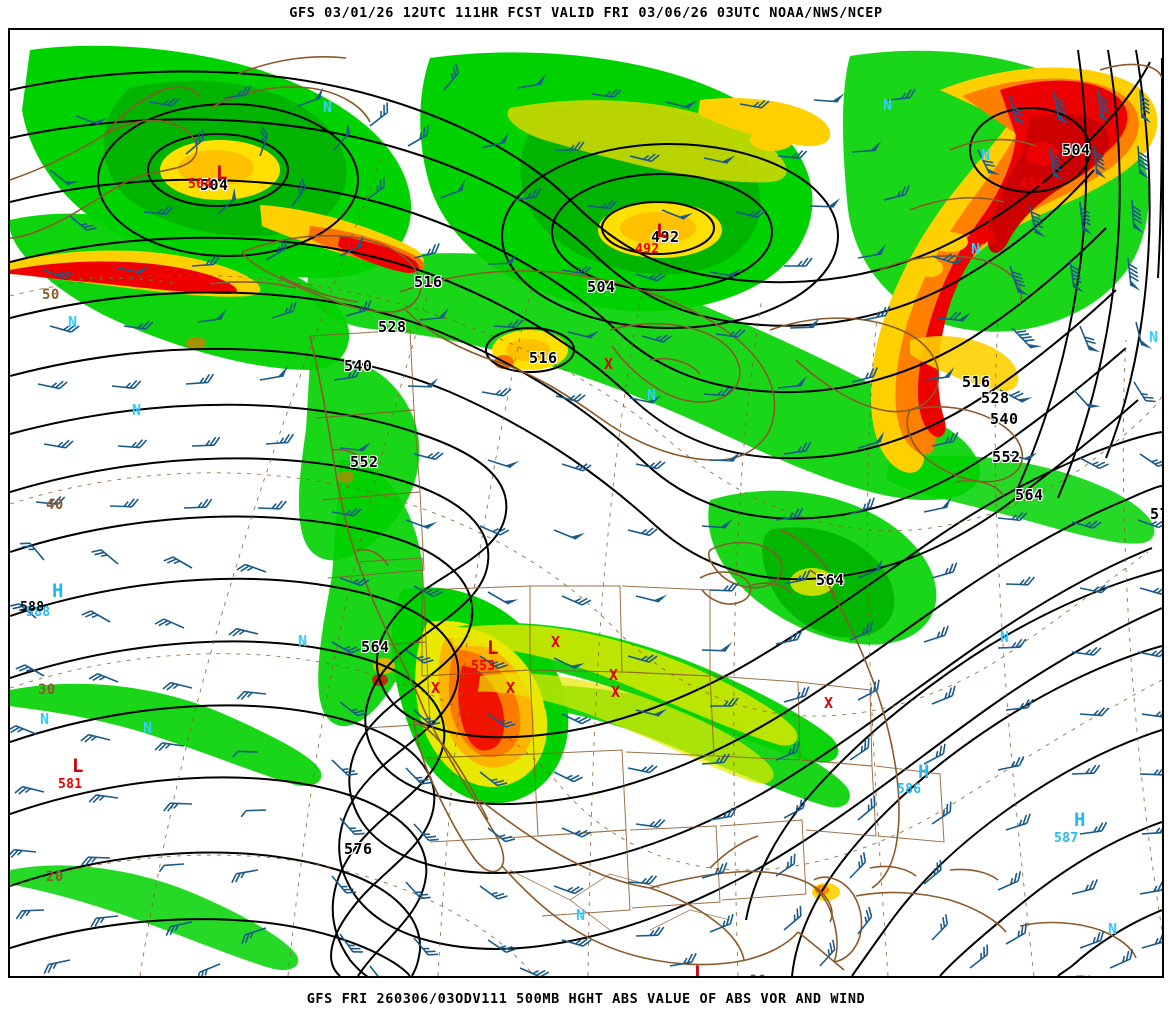  Describe the element at coordinates (51, 295) in the screenshot. I see `latitude-label: 50` at that location.